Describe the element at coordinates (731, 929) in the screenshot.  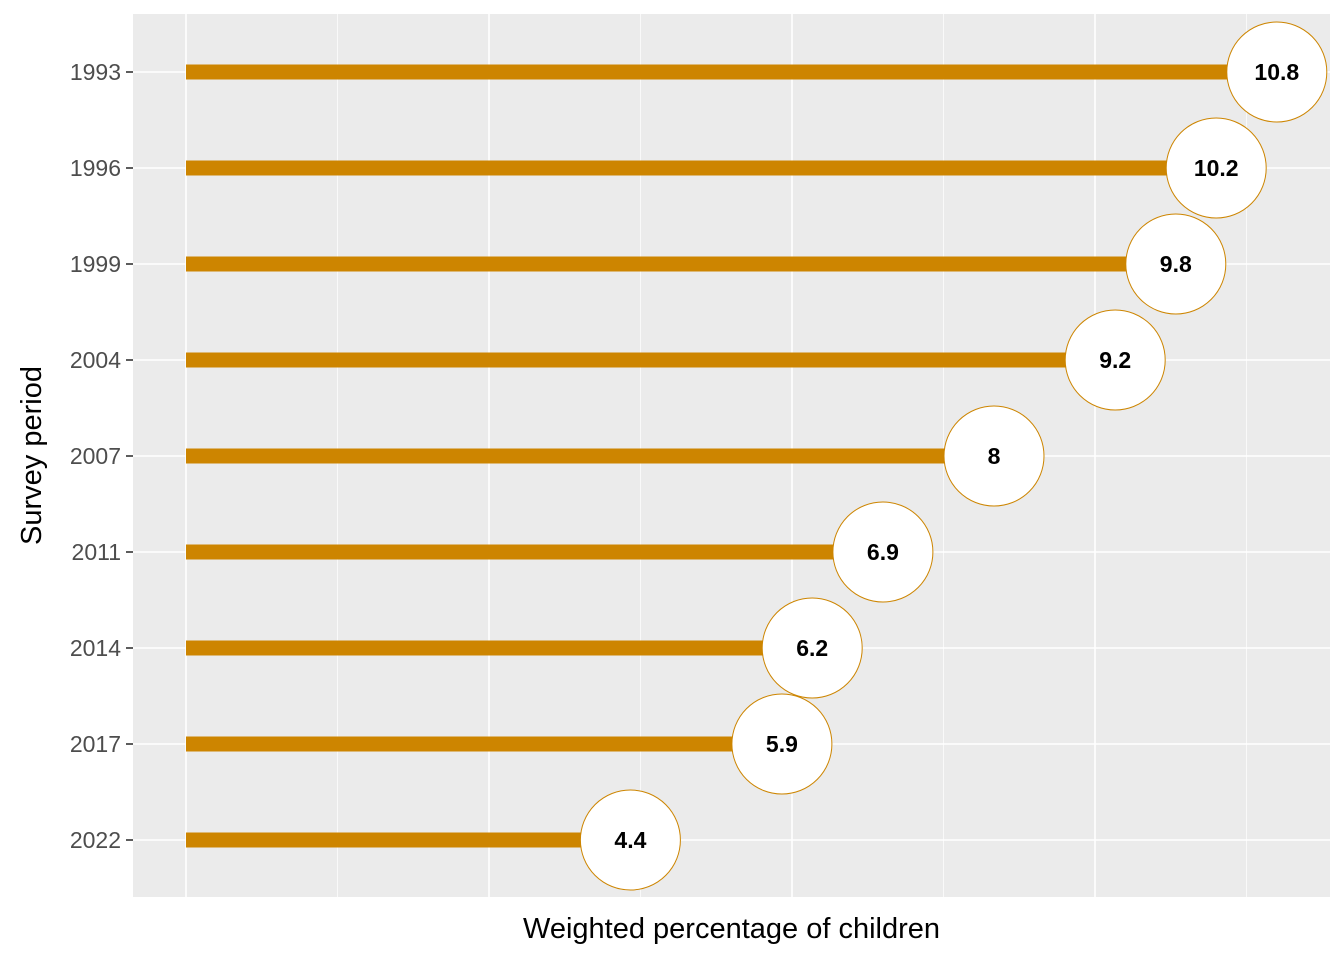
I see `x-axis-title: Weighted percentage of children` at that location.